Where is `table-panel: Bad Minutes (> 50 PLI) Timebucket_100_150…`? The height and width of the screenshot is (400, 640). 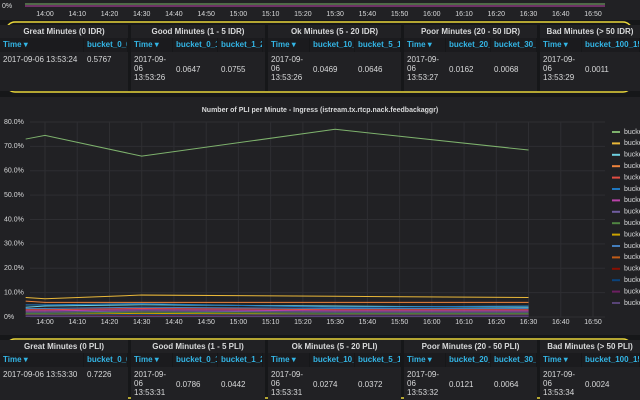
table-panel: Bad Minutes (> 50 PLI) Timebucket_100_150… is located at coordinates (590, 370).